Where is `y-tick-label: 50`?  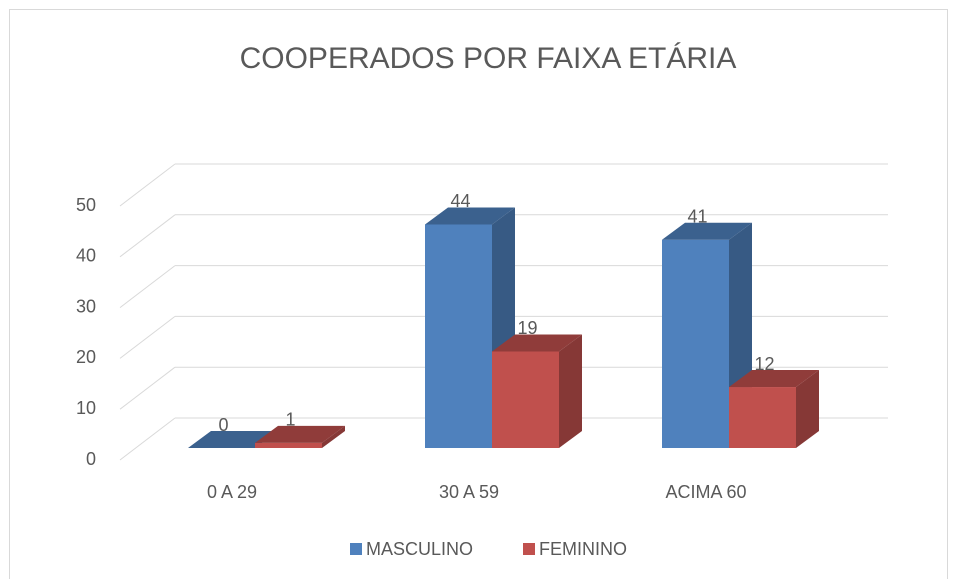 y-tick-label: 50 is located at coordinates (86, 205).